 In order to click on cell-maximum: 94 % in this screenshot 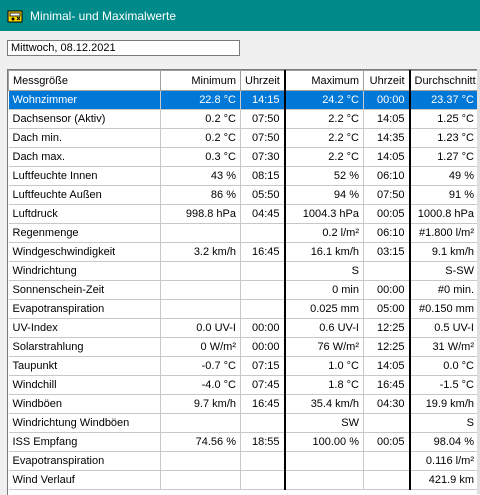, I will do `click(323, 195)`.